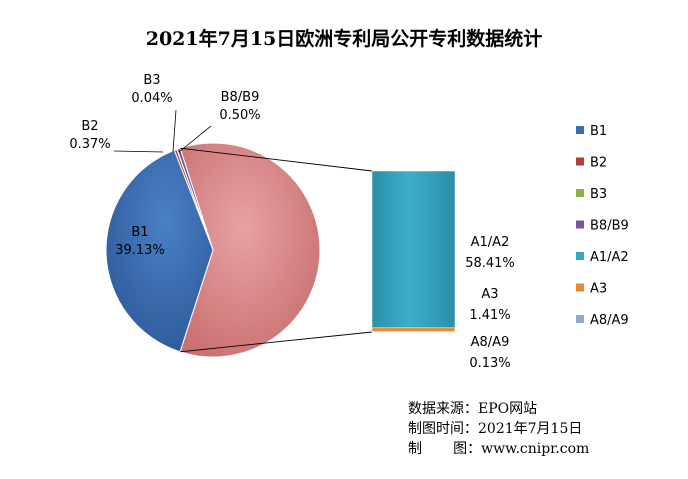  What do you see at coordinates (490, 342) in the screenshot?
I see `label-a8-a9-name: A8/A9` at bounding box center [490, 342].